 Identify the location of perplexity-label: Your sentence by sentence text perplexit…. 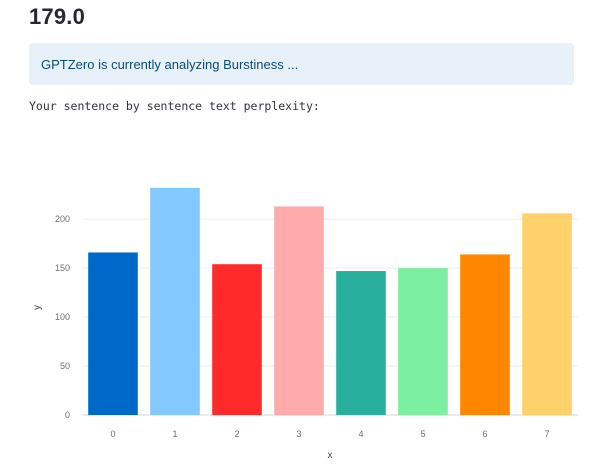
(174, 106).